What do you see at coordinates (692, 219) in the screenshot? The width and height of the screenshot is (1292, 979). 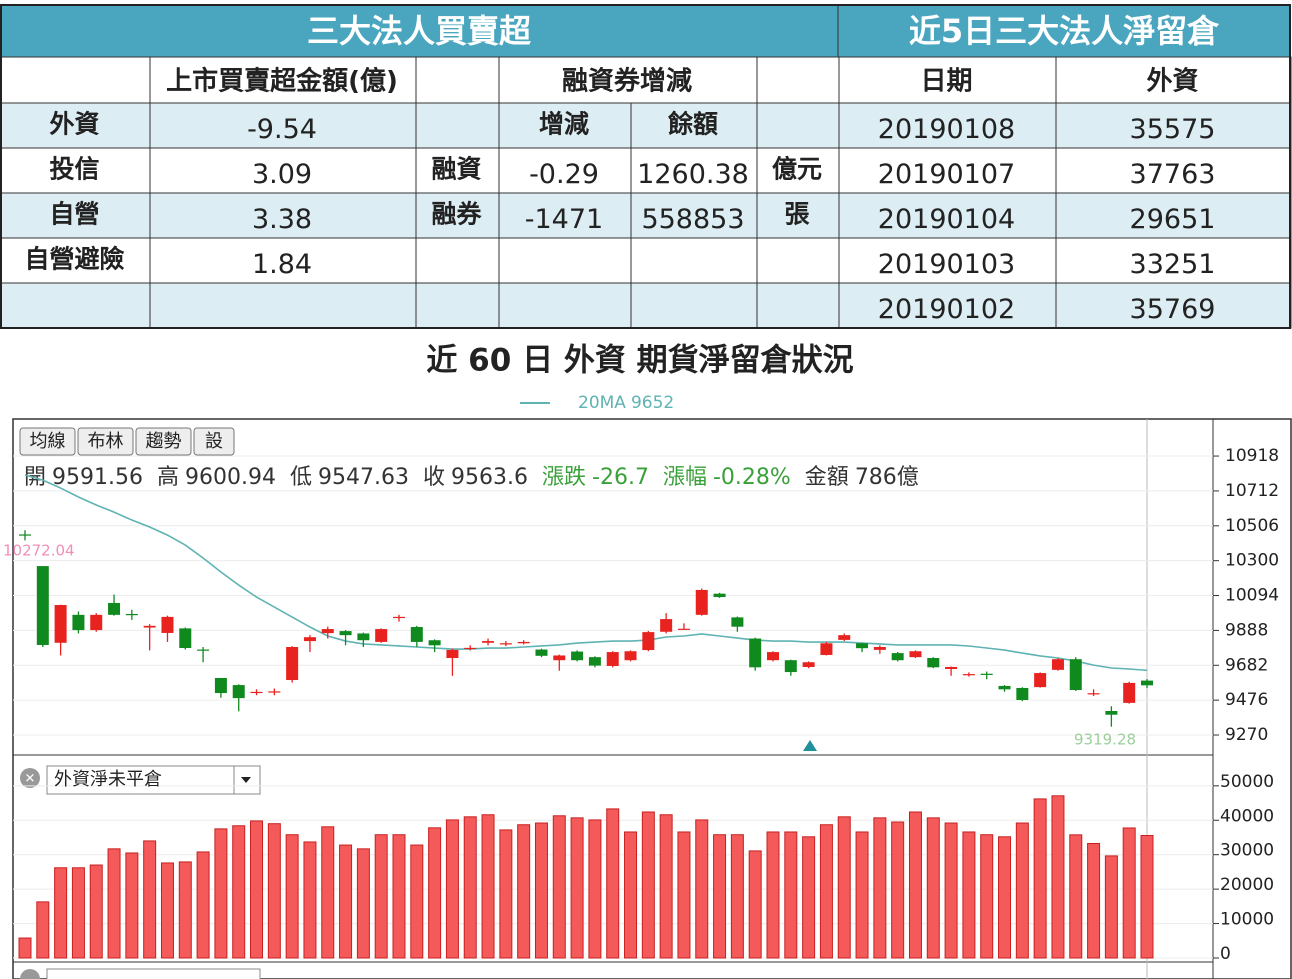 I see `table-cell-text: 558853` at bounding box center [692, 219].